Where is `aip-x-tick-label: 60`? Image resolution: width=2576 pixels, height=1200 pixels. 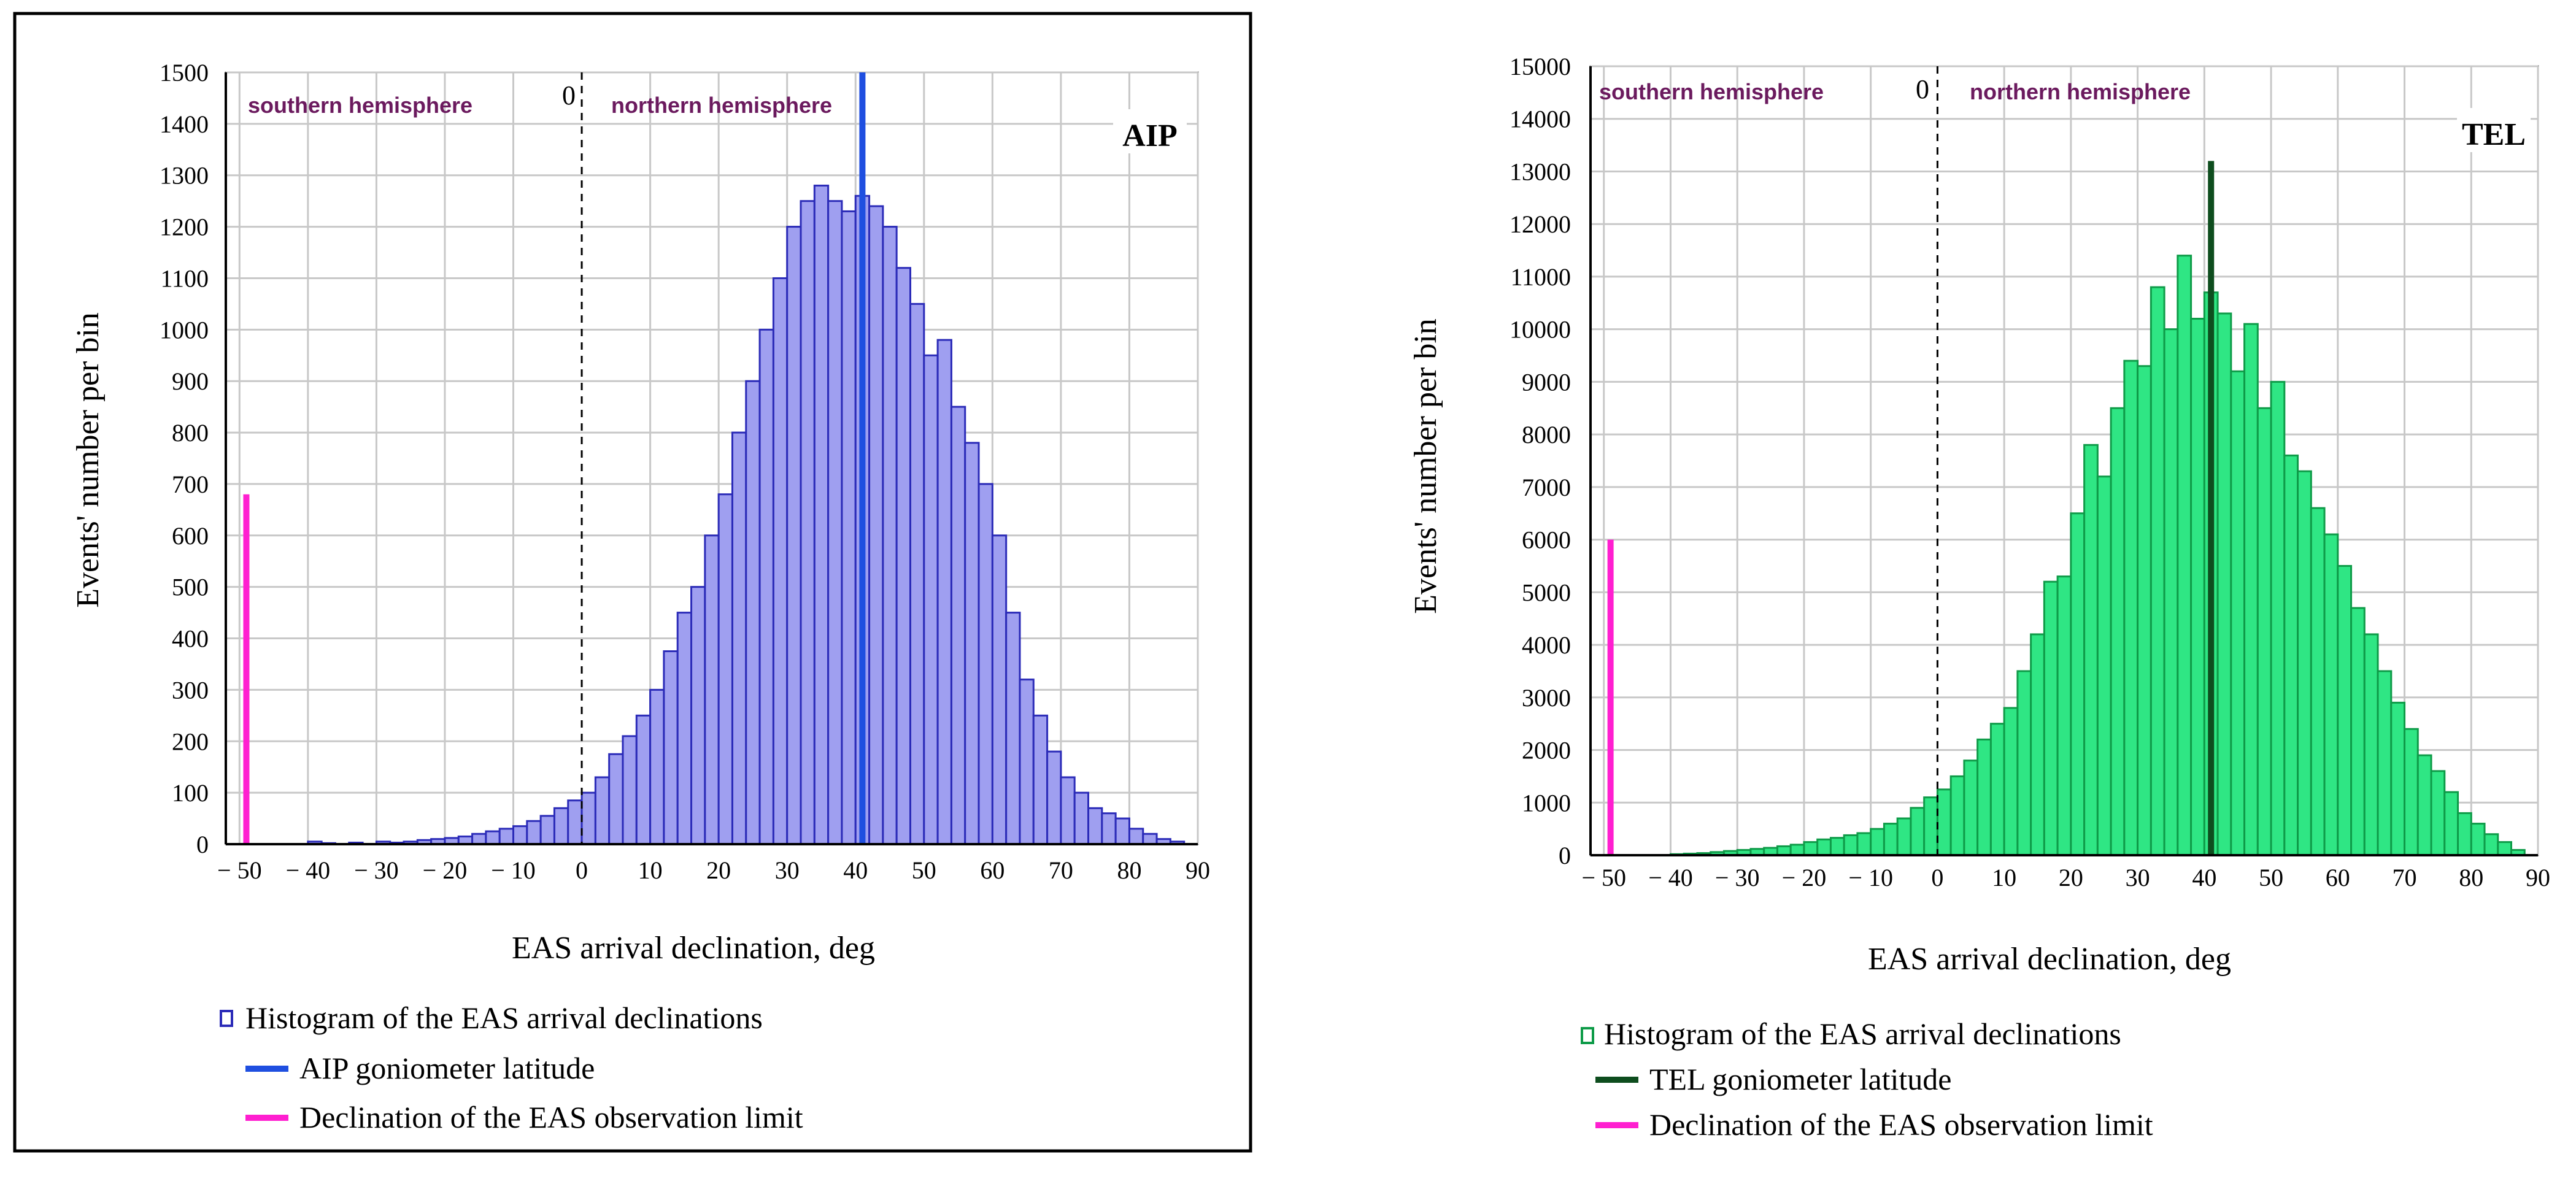 aip-x-tick-label: 60 is located at coordinates (992, 870).